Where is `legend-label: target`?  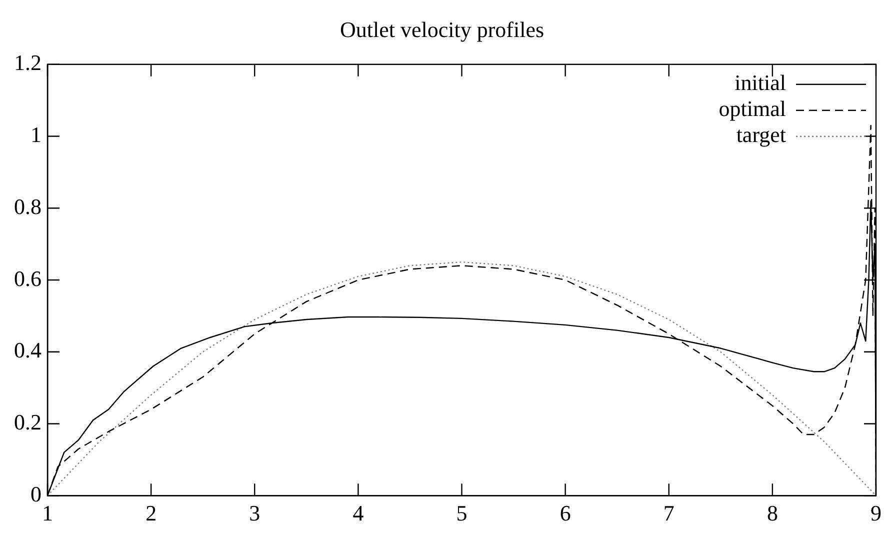 legend-label: target is located at coordinates (761, 135).